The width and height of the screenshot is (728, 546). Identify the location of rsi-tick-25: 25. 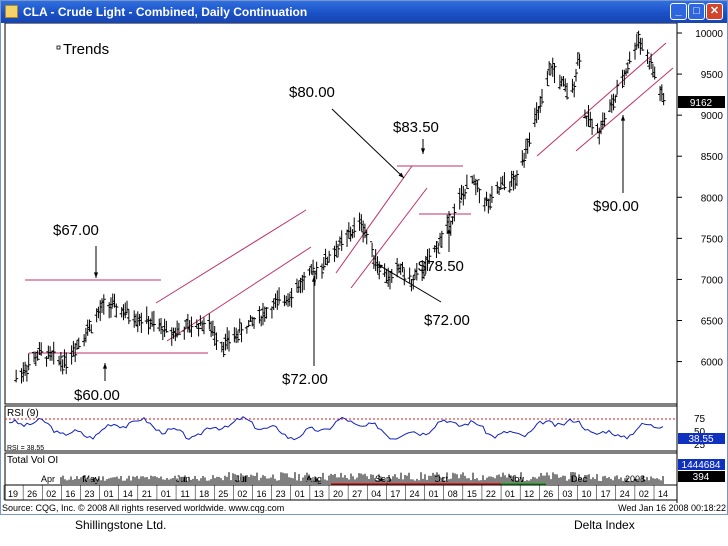
(700, 445).